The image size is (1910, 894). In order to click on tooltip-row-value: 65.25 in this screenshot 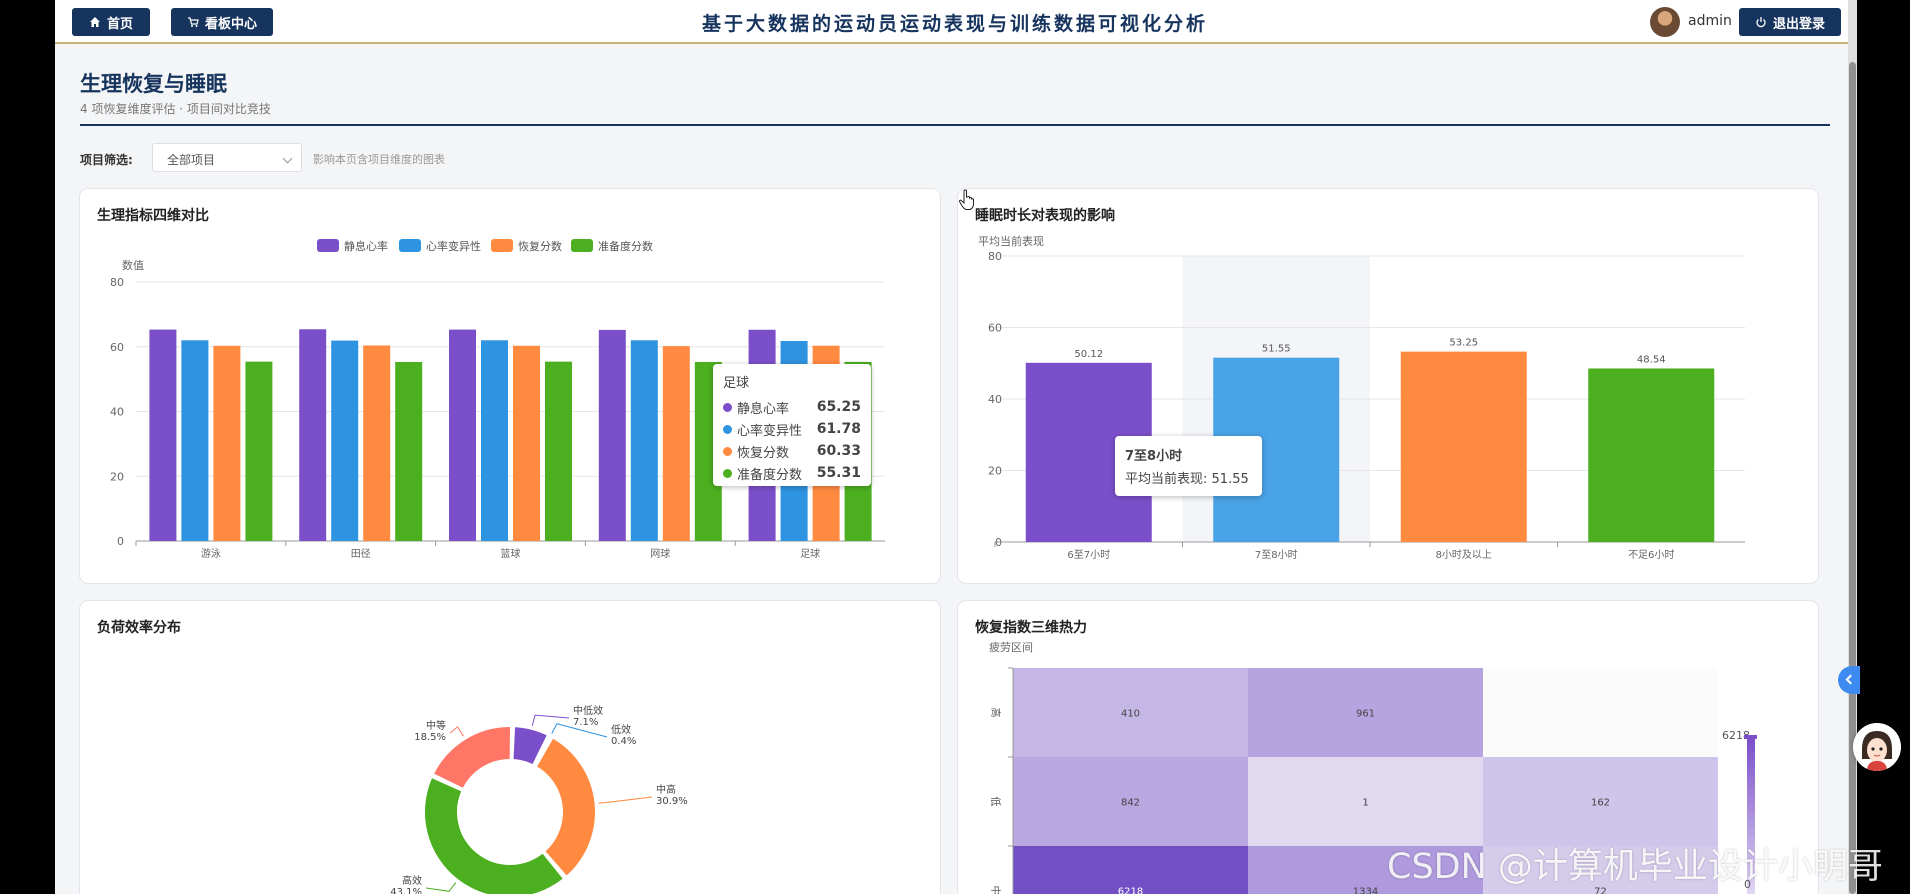, I will do `click(838, 407)`.